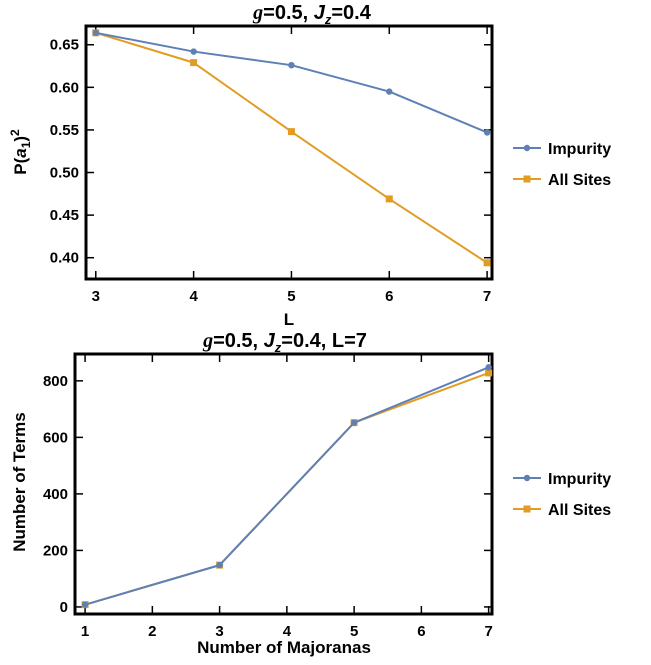 This screenshot has width=651, height=665. Describe the element at coordinates (284, 647) in the screenshot. I see `chart-bottom-xlabel: Number of Majoranas` at that location.